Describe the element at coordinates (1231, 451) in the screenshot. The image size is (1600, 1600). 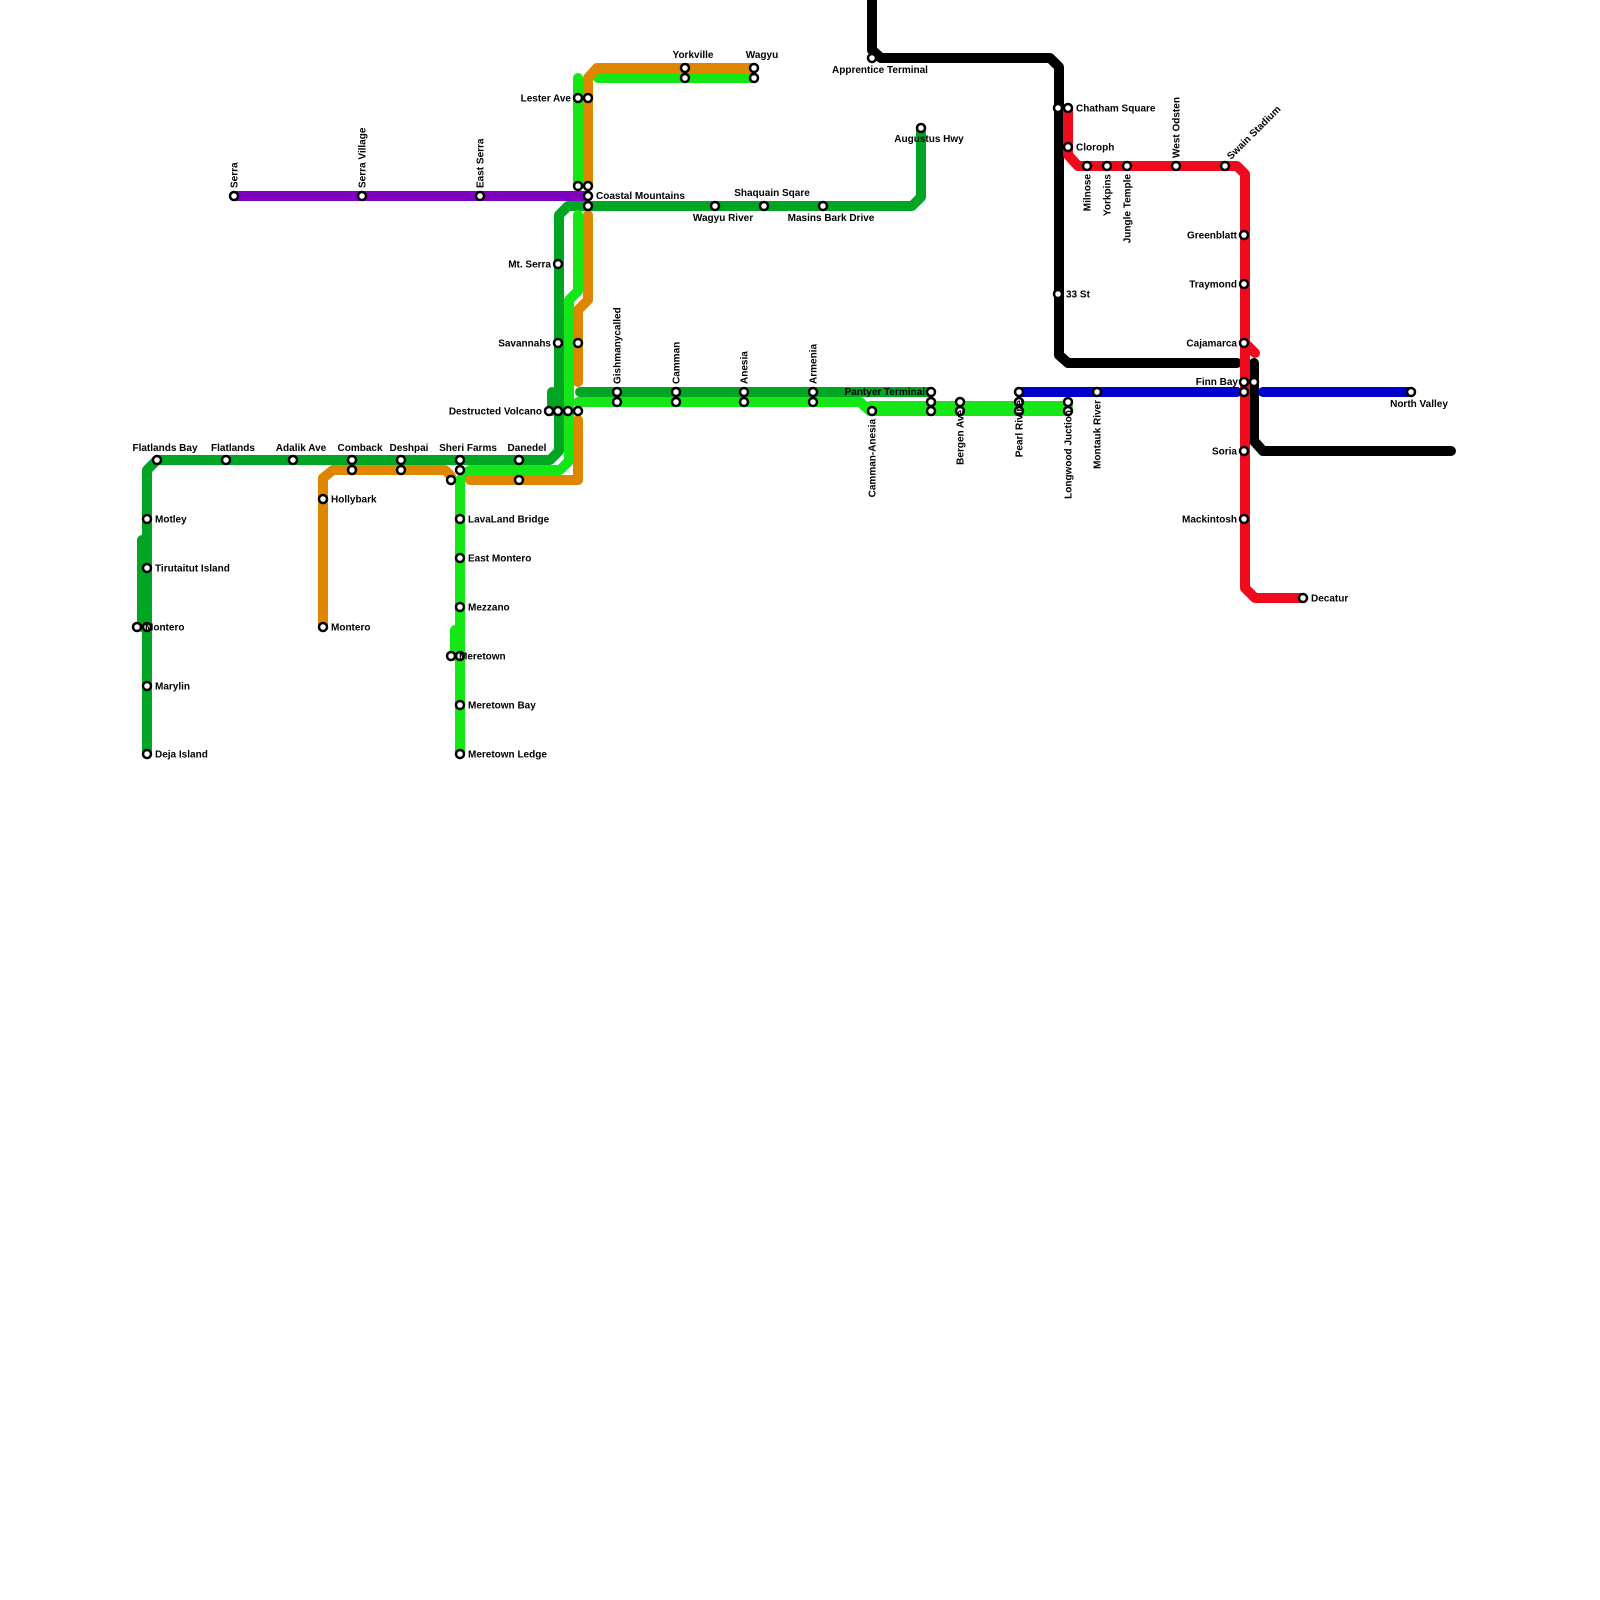
I see `station-soria: Soria` at that location.